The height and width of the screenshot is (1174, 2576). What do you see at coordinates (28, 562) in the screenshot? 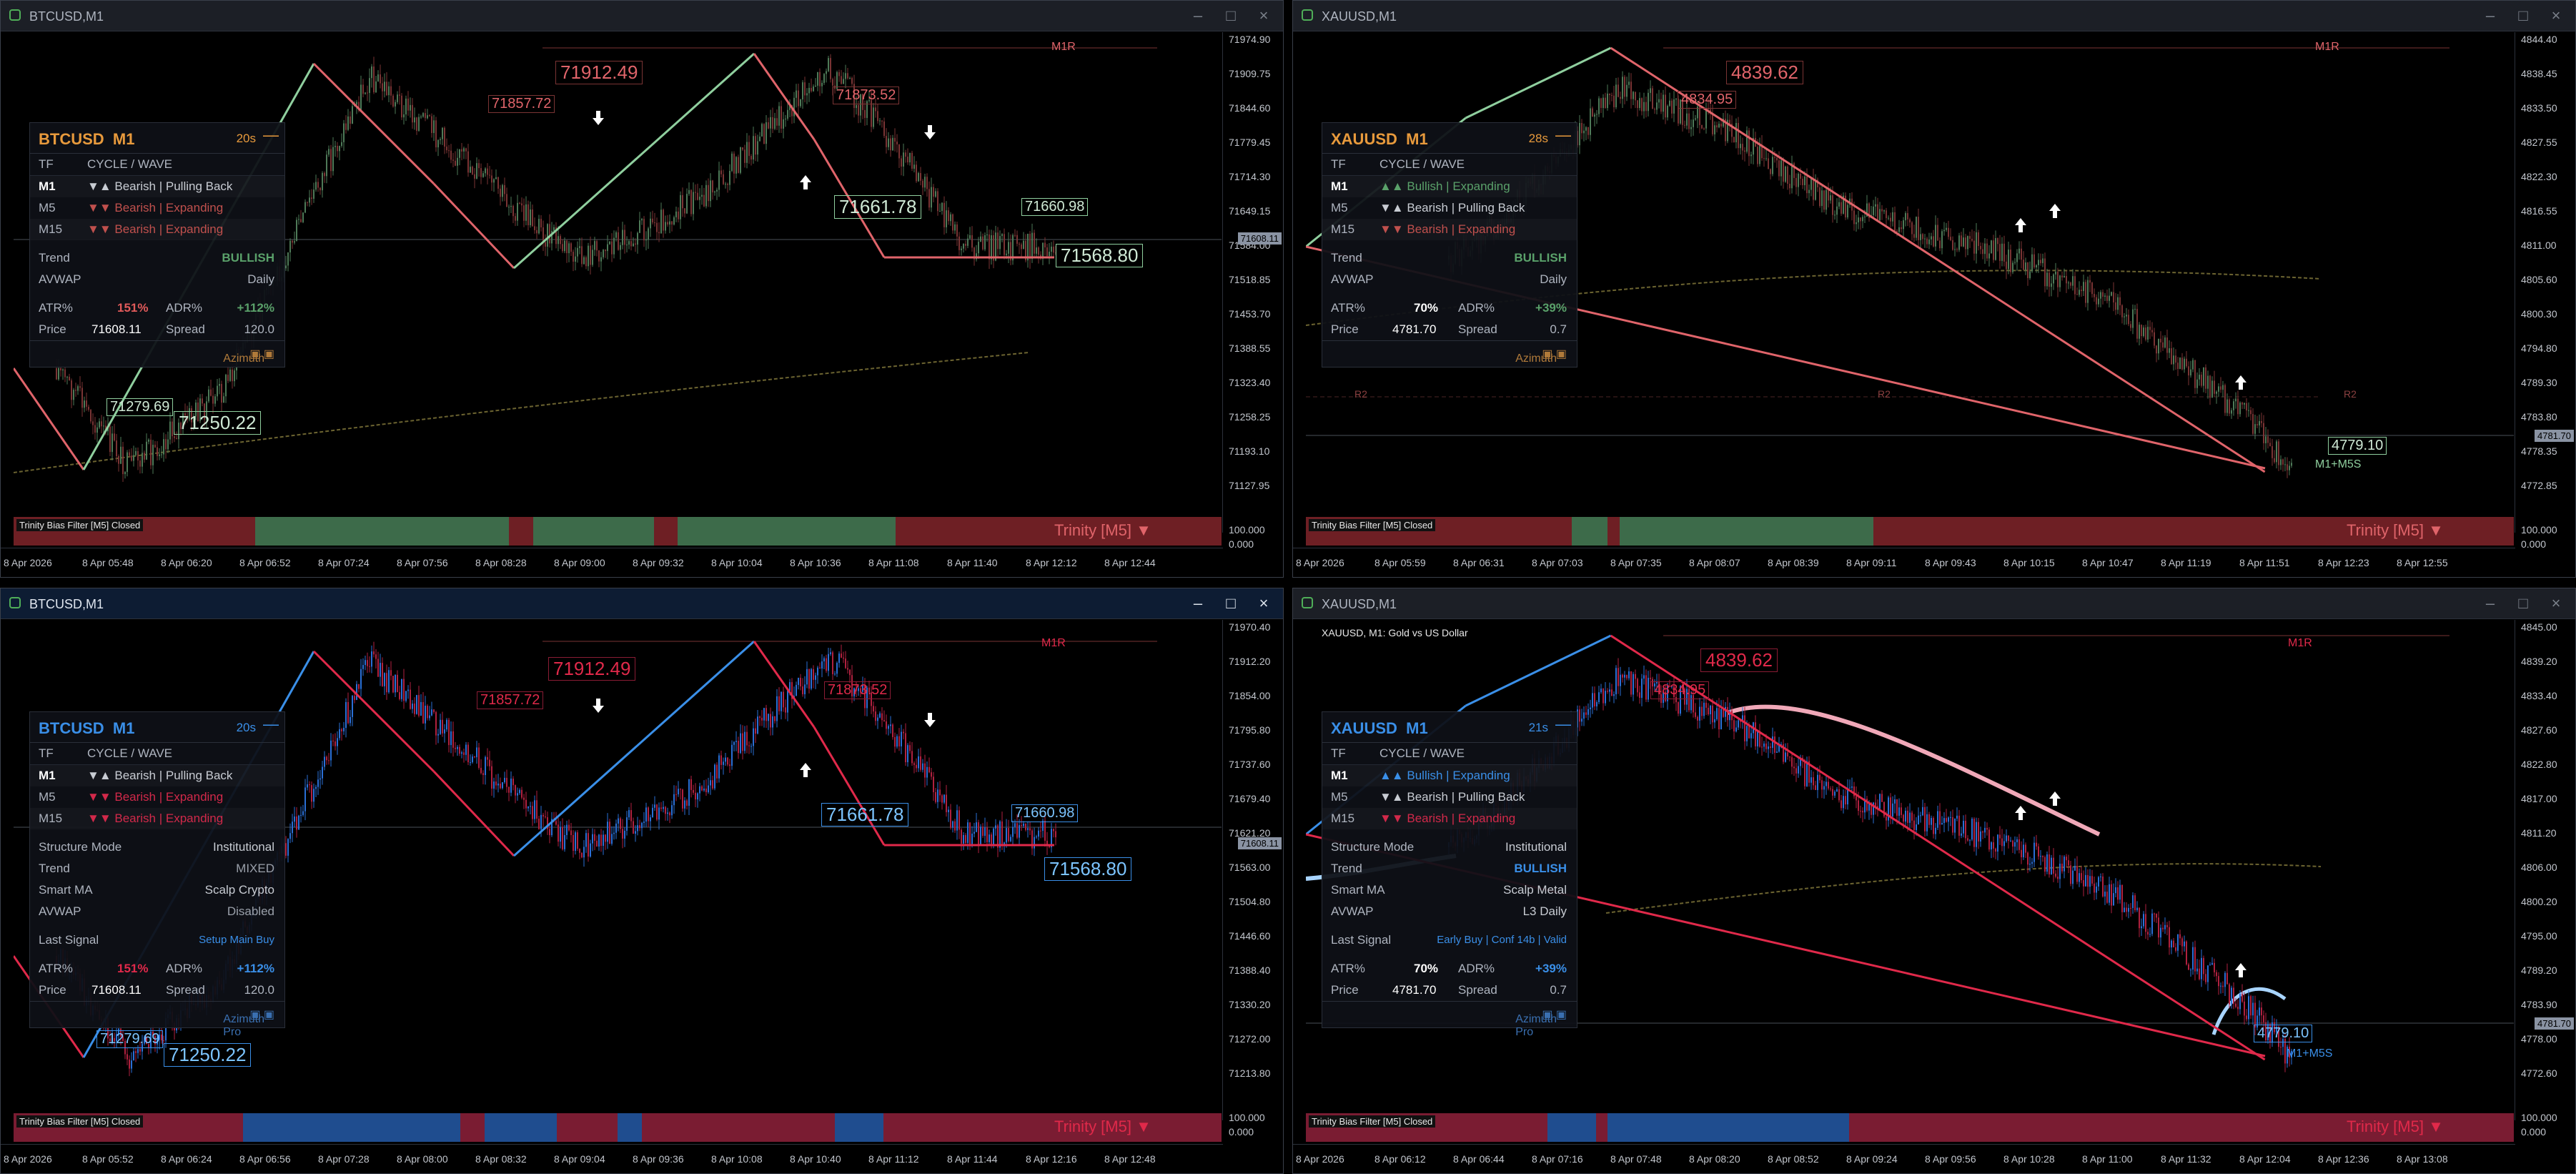
I see `time-axis-tick: 8 Apr 2026` at bounding box center [28, 562].